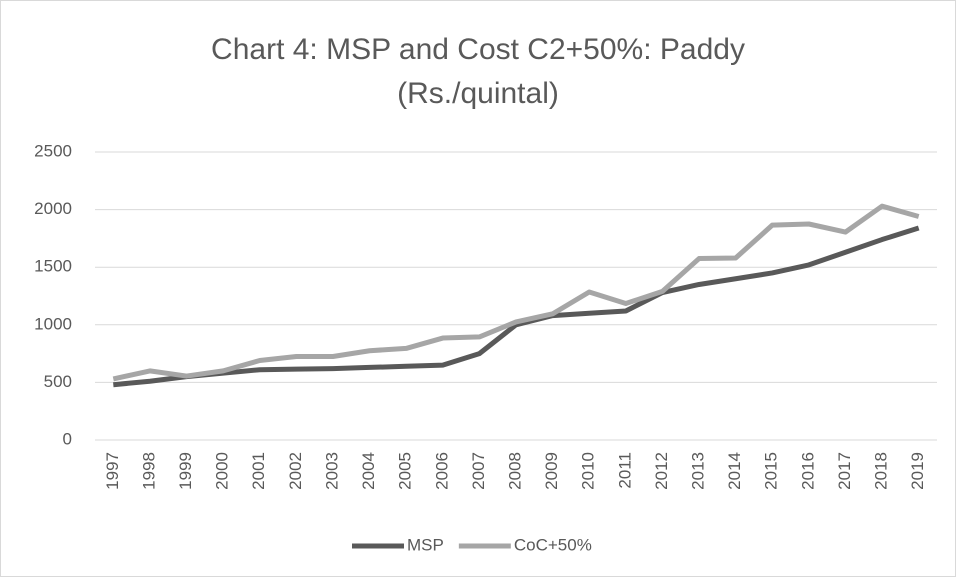 This screenshot has height=577, width=956. What do you see at coordinates (734, 471) in the screenshot?
I see `x-tick-label: 2014` at bounding box center [734, 471].